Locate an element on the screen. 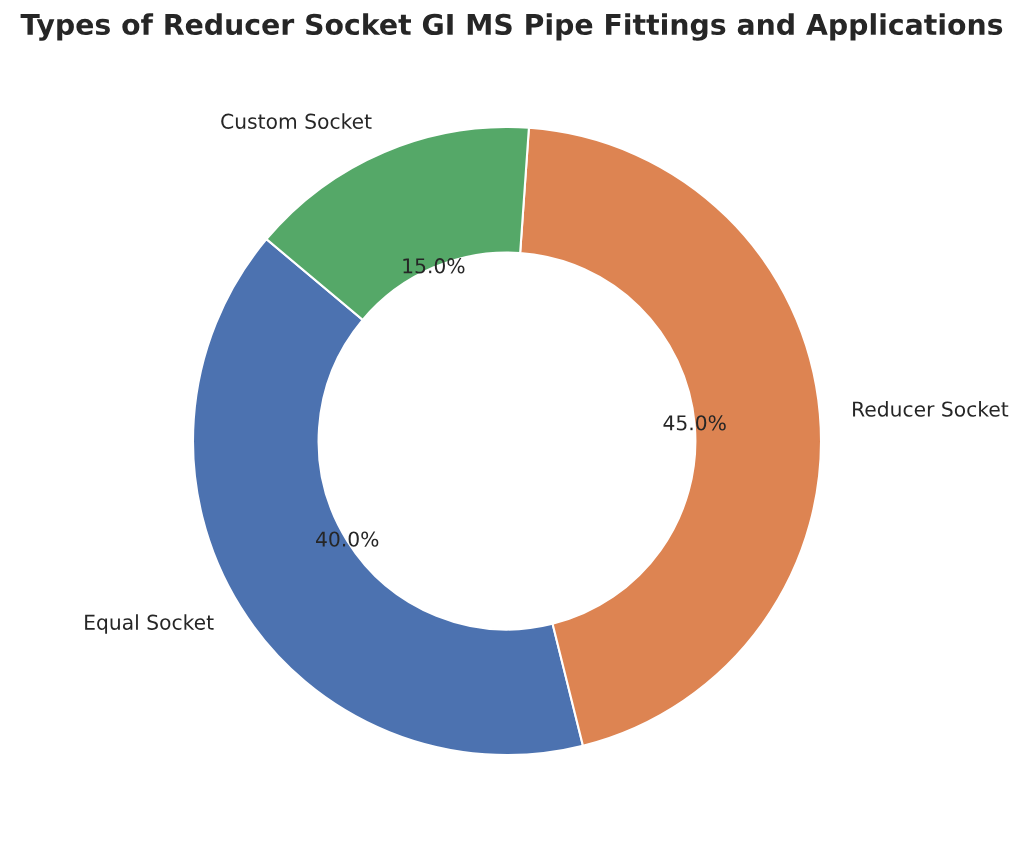  slice-label: Custom Socket is located at coordinates (296, 121).